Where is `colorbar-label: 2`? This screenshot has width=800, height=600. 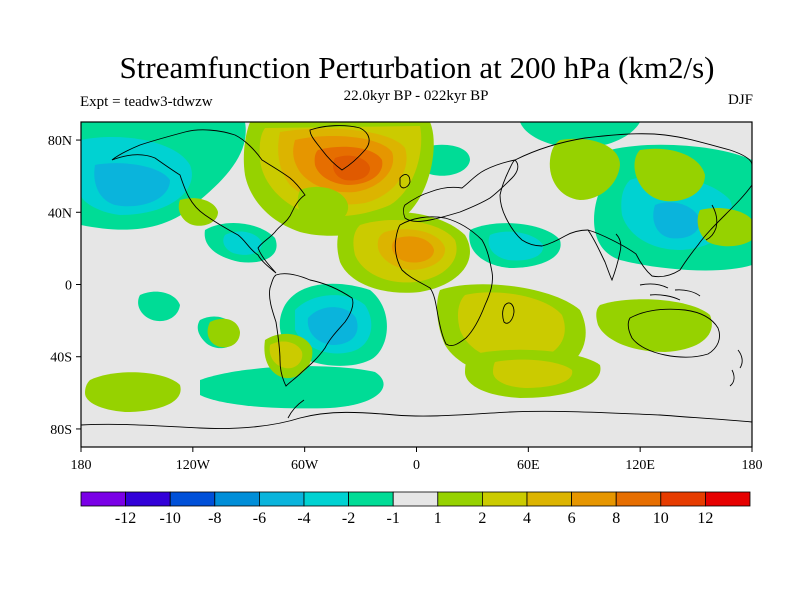
colorbar-label: 2 is located at coordinates (482, 518).